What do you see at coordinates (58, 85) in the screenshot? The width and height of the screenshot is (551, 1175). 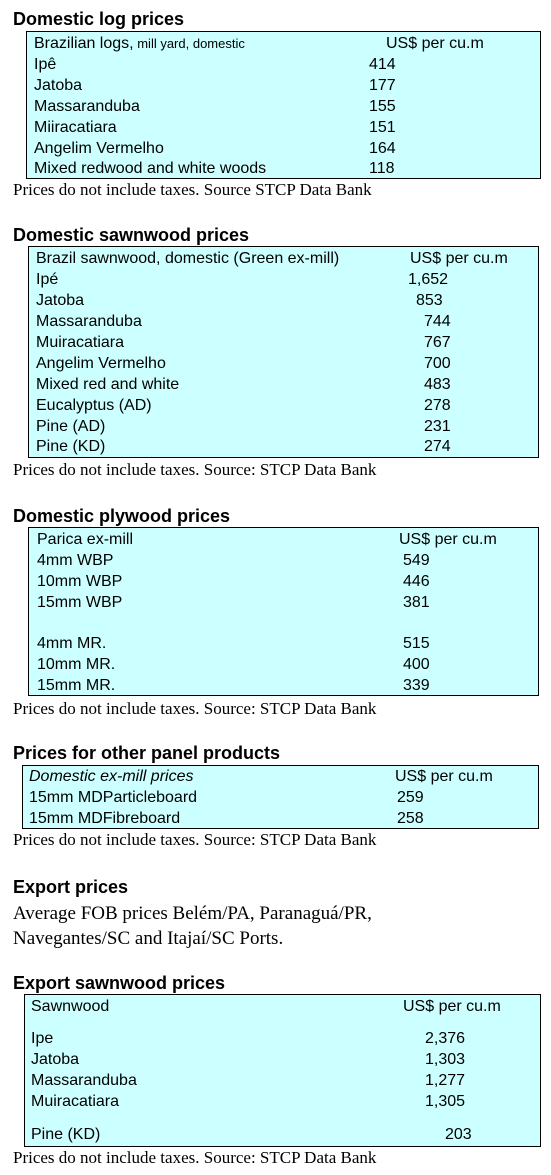 I see `row-name: Jatoba` at bounding box center [58, 85].